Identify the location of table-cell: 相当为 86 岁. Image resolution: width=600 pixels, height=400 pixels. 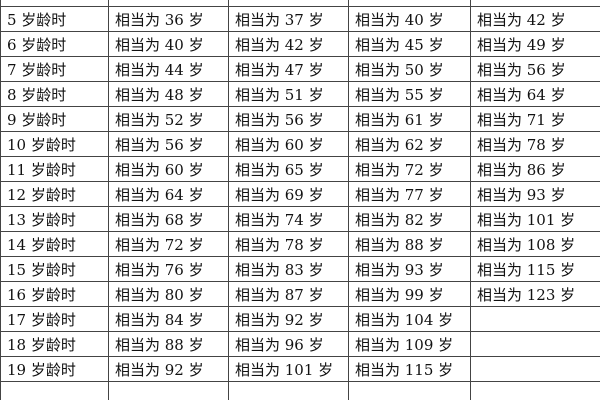
(535, 169).